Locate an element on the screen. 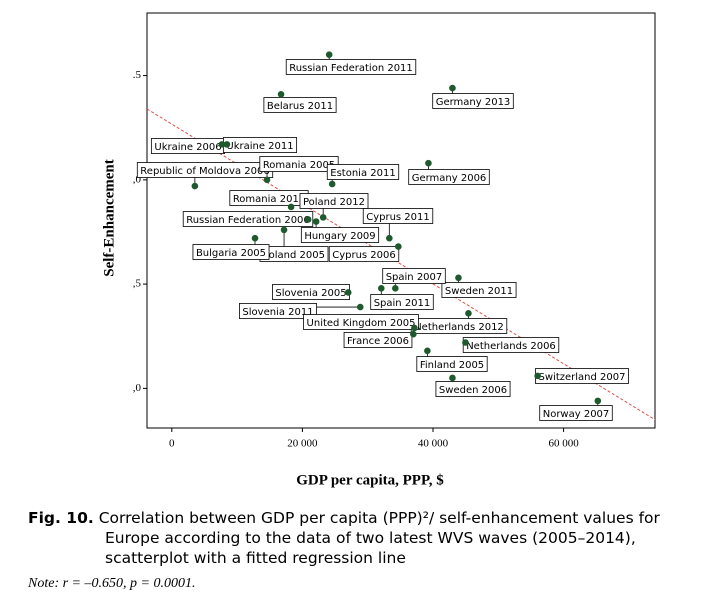 The height and width of the screenshot is (604, 727). point-label: France 2006 is located at coordinates (378, 340).